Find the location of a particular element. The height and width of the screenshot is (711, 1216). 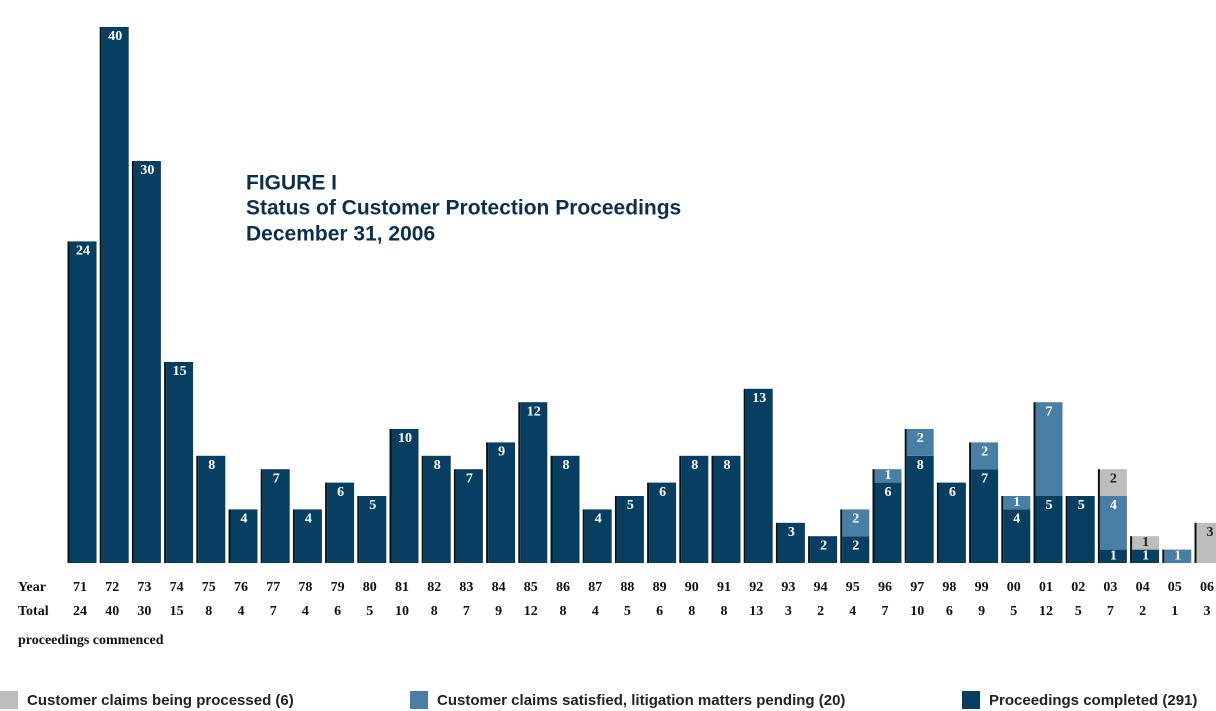

total-label: 13 is located at coordinates (756, 611).